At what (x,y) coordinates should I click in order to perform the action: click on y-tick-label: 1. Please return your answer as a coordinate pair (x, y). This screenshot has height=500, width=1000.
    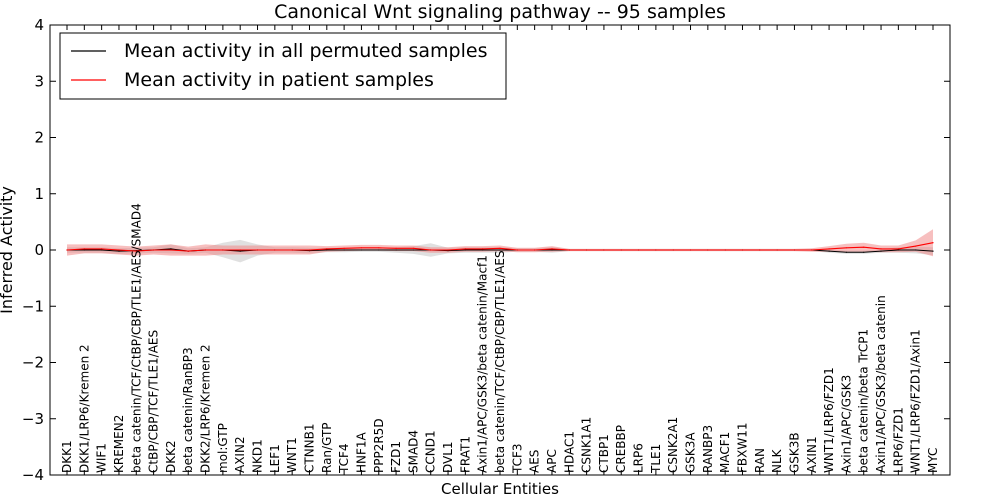
    Looking at the image, I should click on (39, 194).